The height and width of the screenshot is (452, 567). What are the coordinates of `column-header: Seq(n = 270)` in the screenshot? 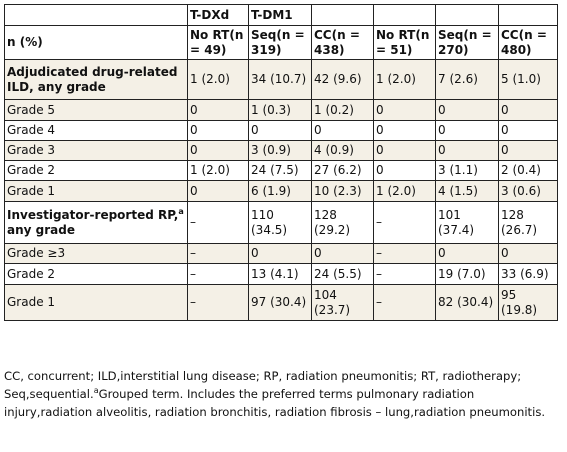 It's located at (467, 42).